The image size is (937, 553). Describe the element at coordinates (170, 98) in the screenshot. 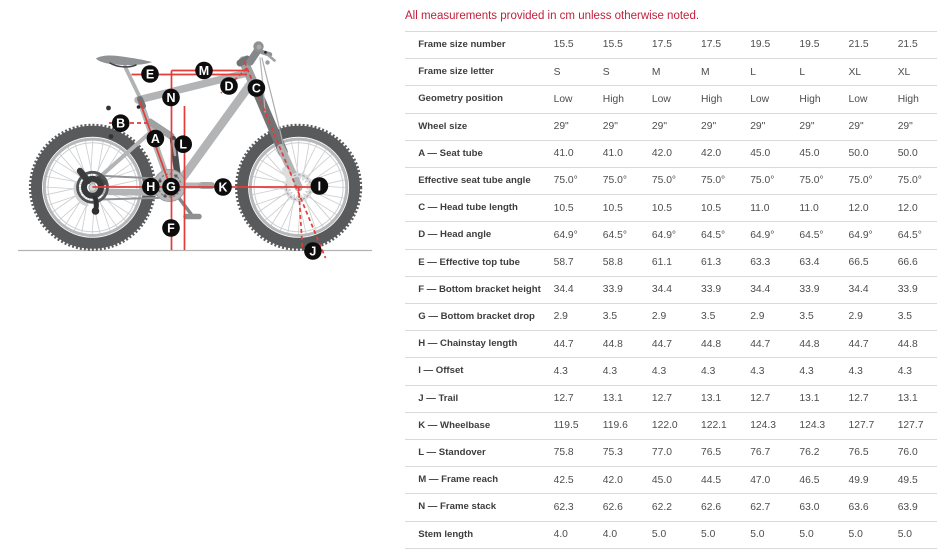

I see `svg-text: N` at that location.